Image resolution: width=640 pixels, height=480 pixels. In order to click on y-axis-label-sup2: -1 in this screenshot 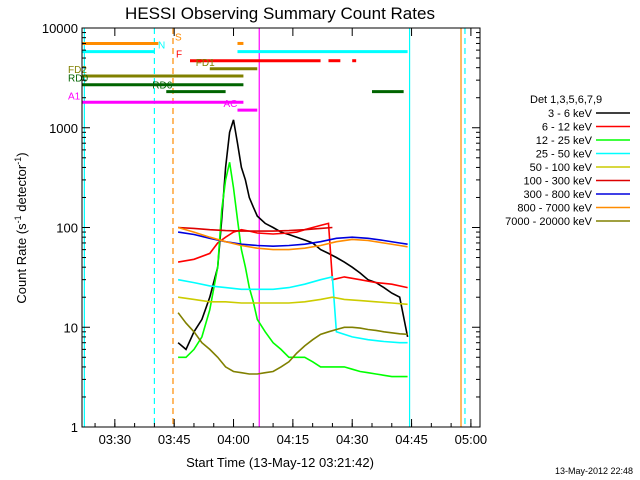, I will do `click(18, 161)`.